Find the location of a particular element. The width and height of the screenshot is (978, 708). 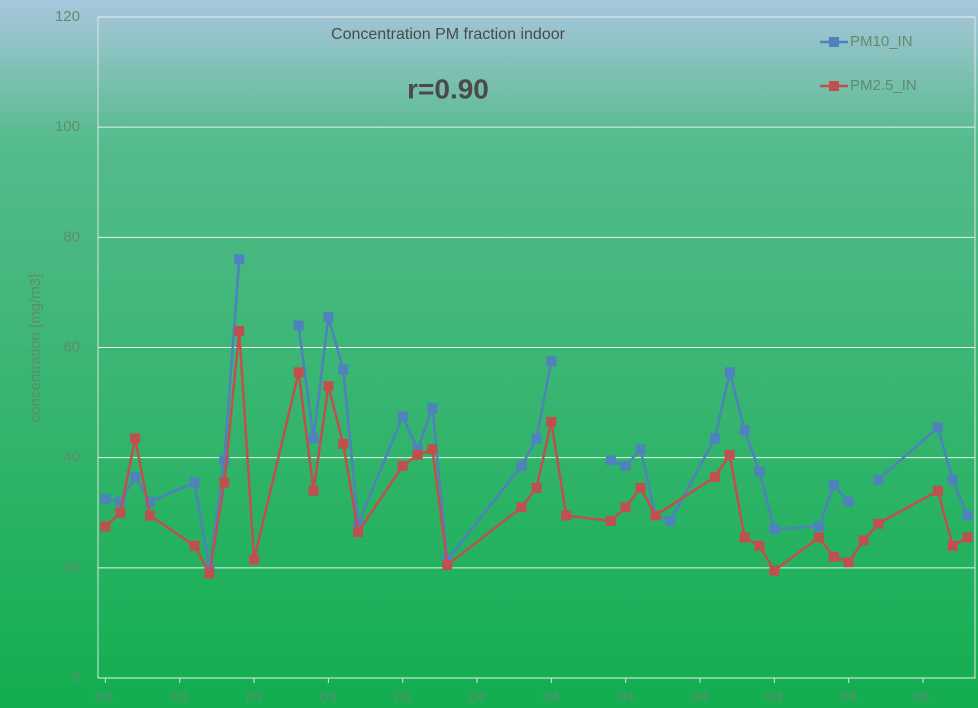

y-tick-label: 120 is located at coordinates (67, 16).